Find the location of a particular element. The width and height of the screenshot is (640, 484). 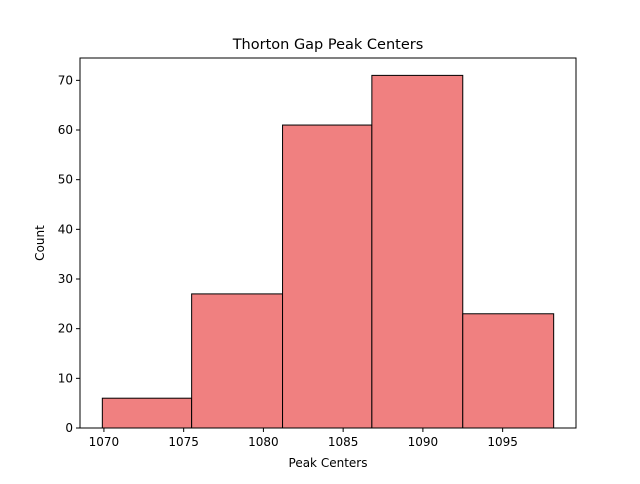

x-tick-label: 1075 is located at coordinates (183, 442).